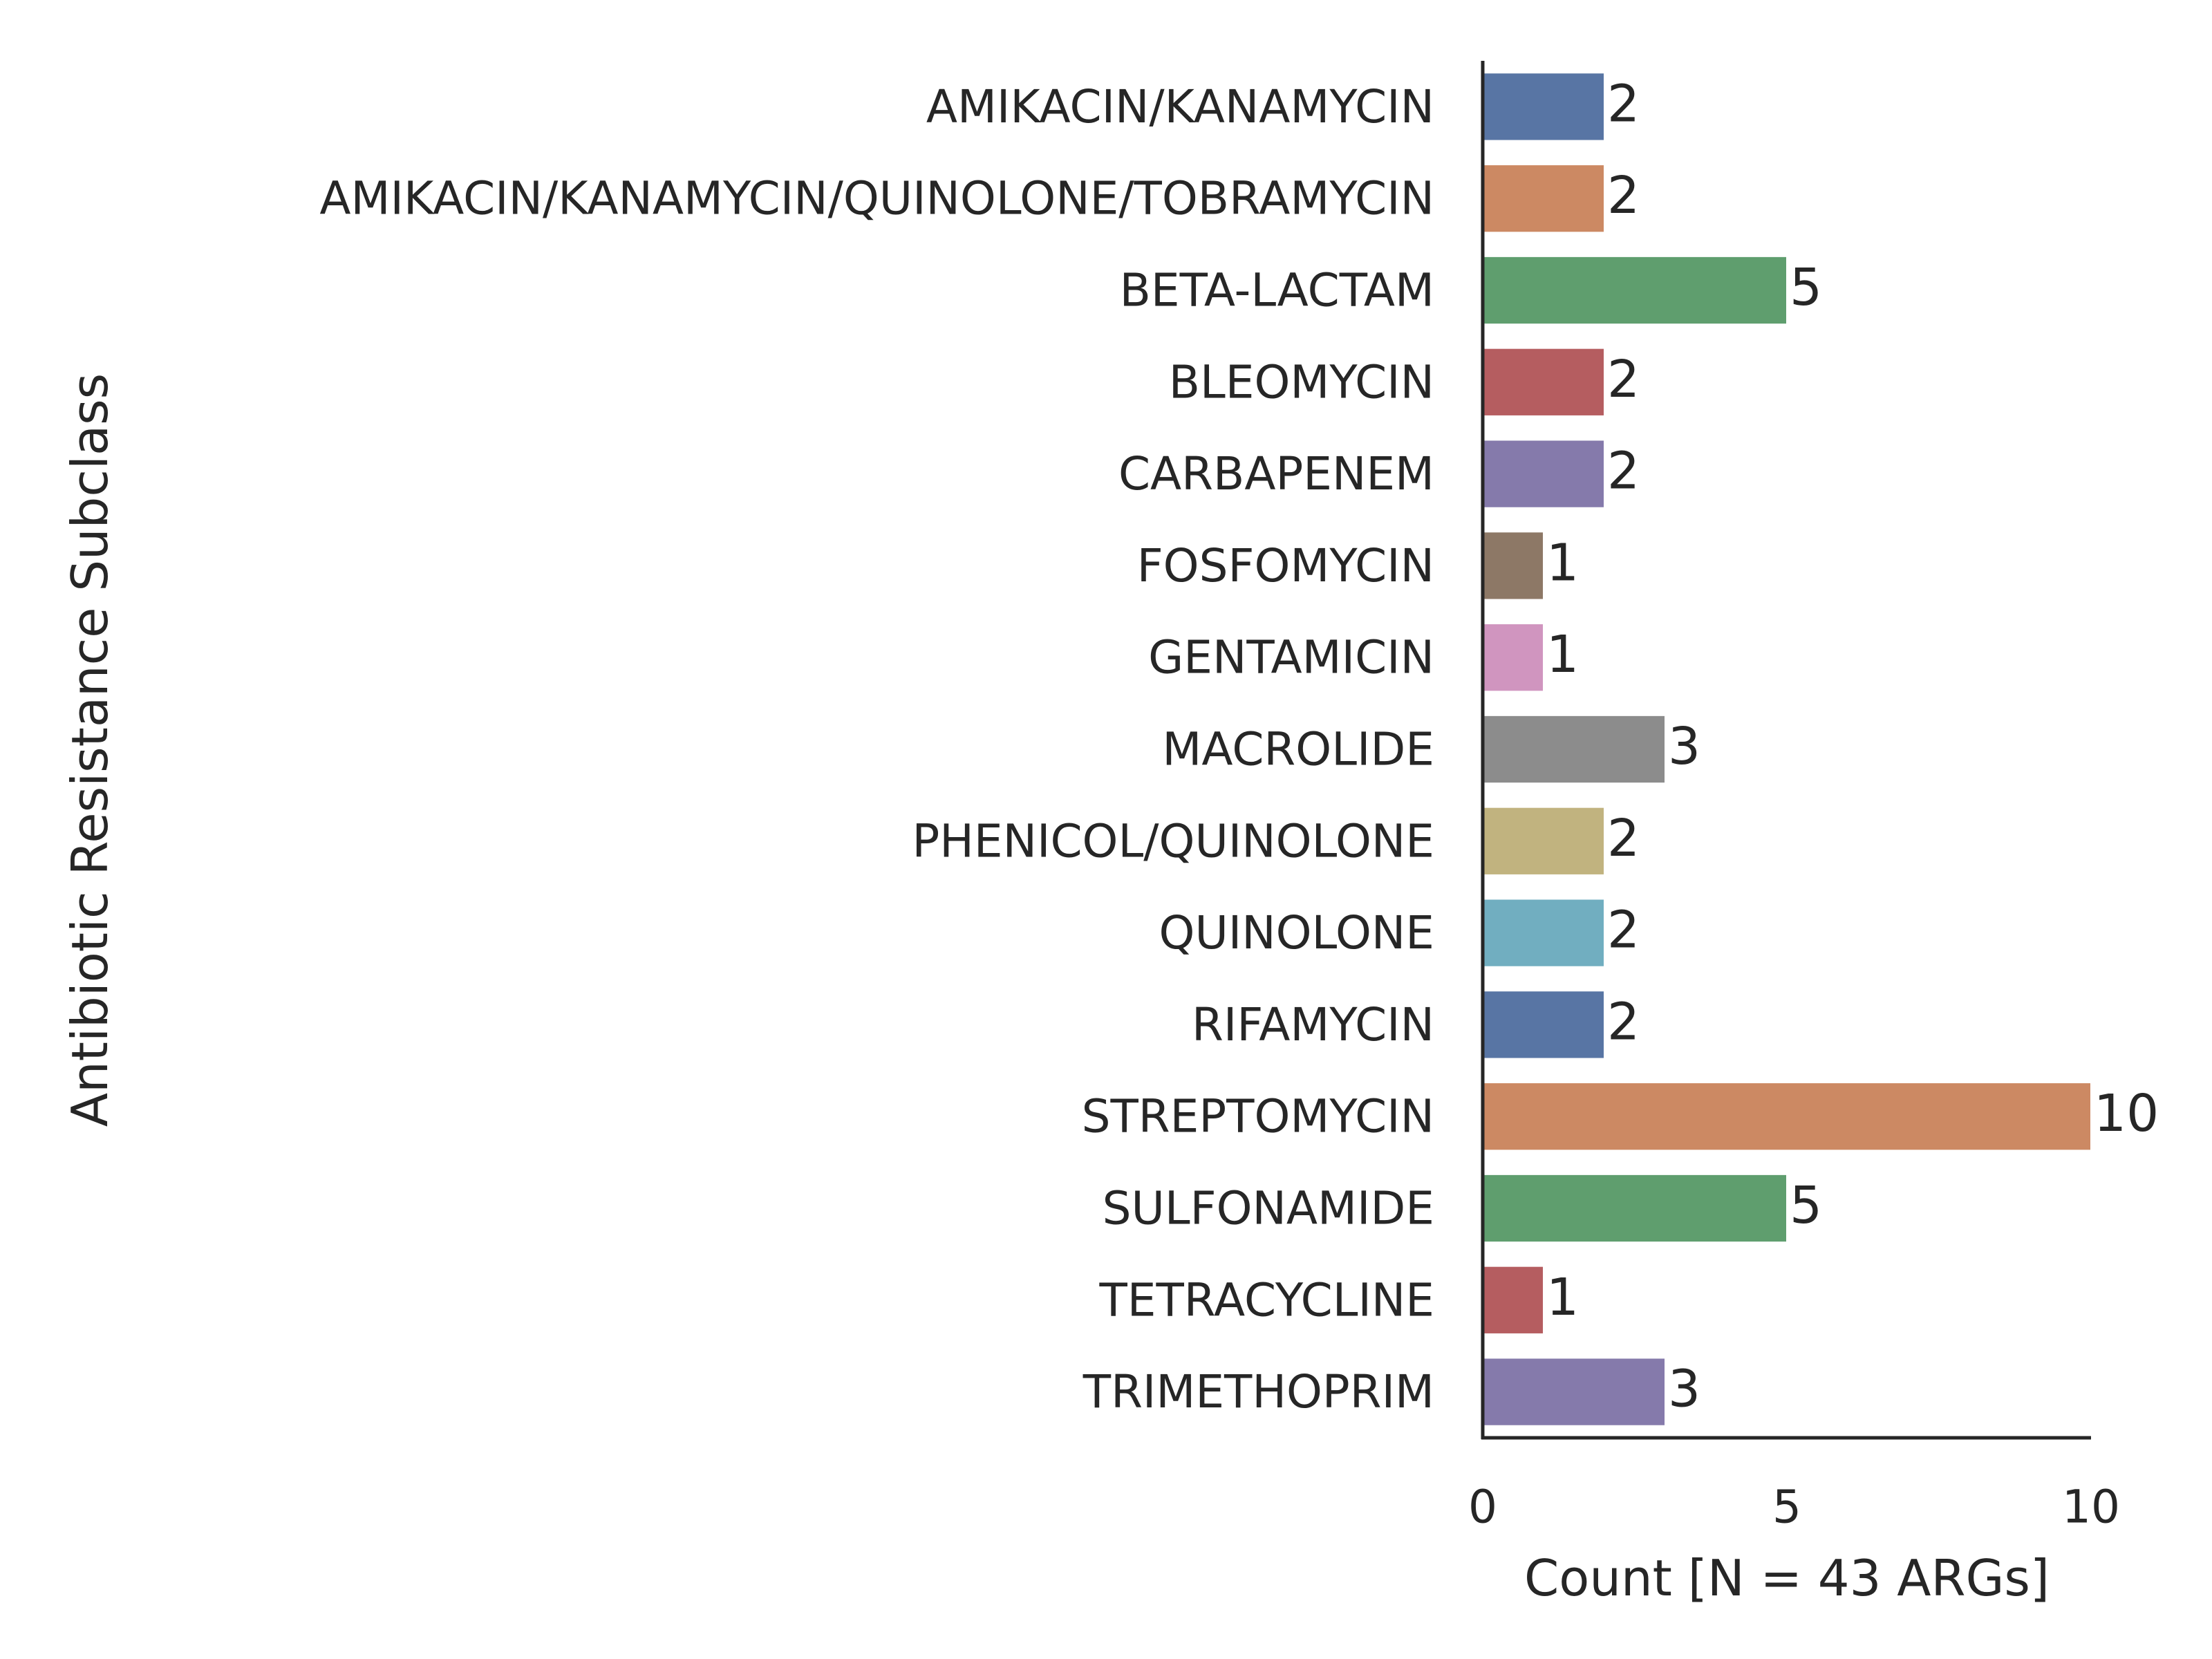 This screenshot has height=1659, width=2212. What do you see at coordinates (2091, 1507) in the screenshot?
I see `x-tick-label: 10` at bounding box center [2091, 1507].